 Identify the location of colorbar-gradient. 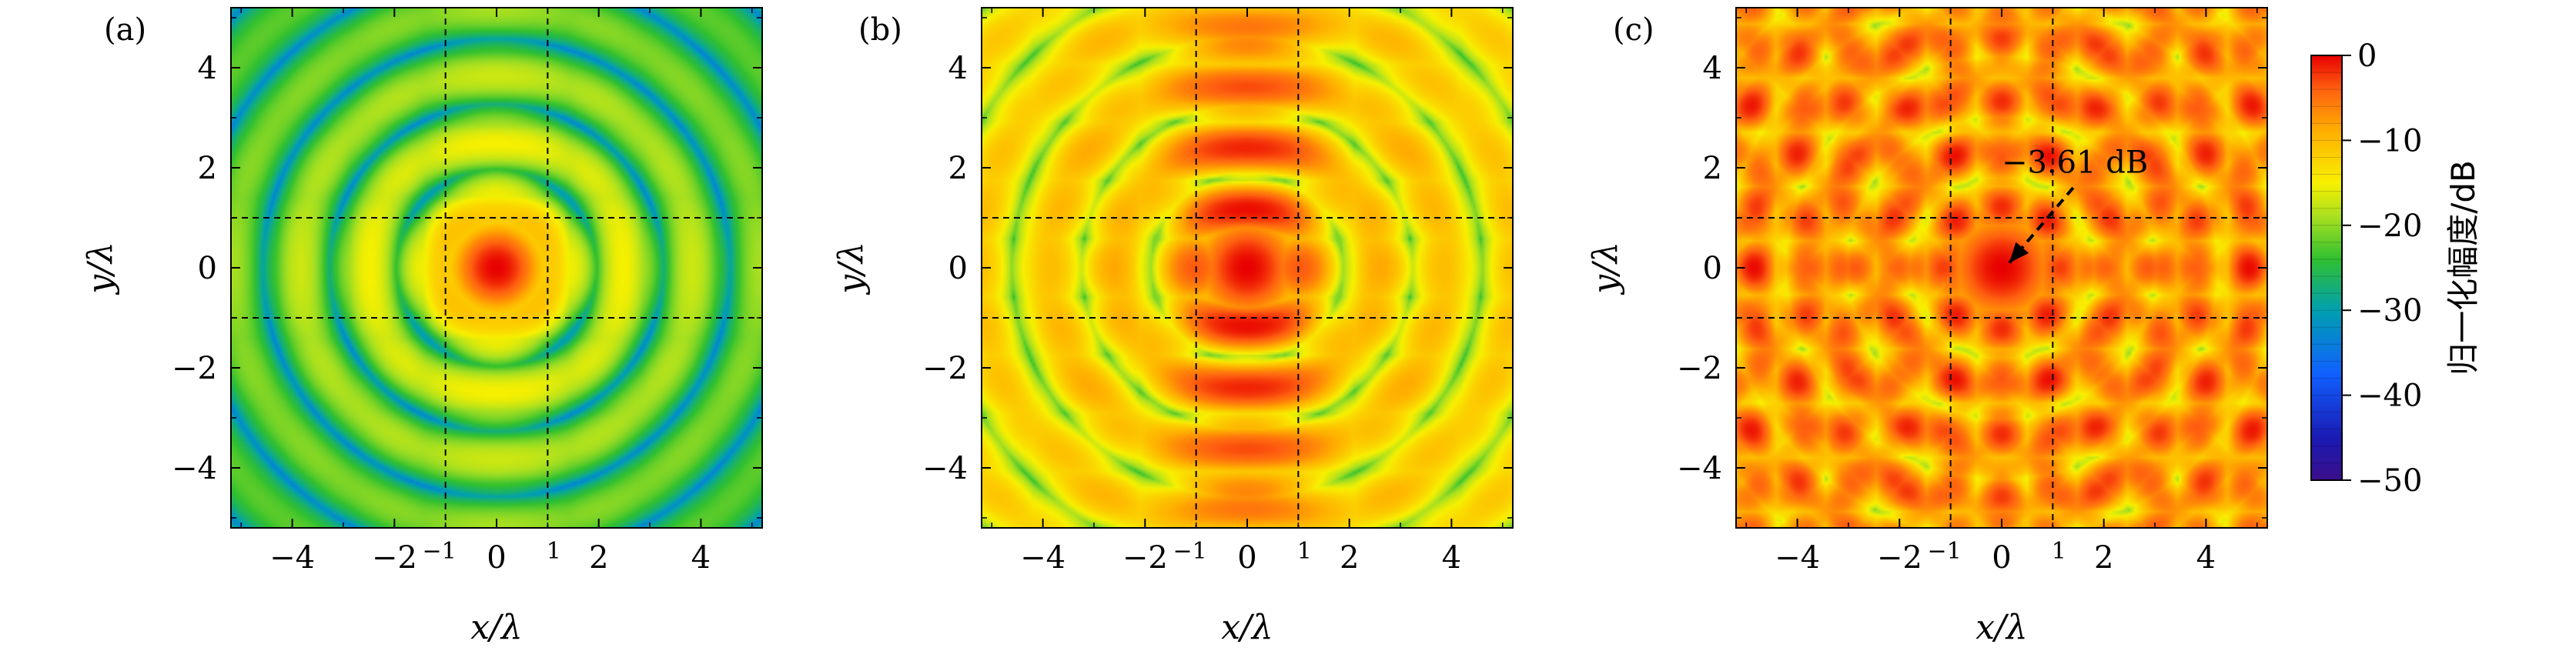
(2326, 268).